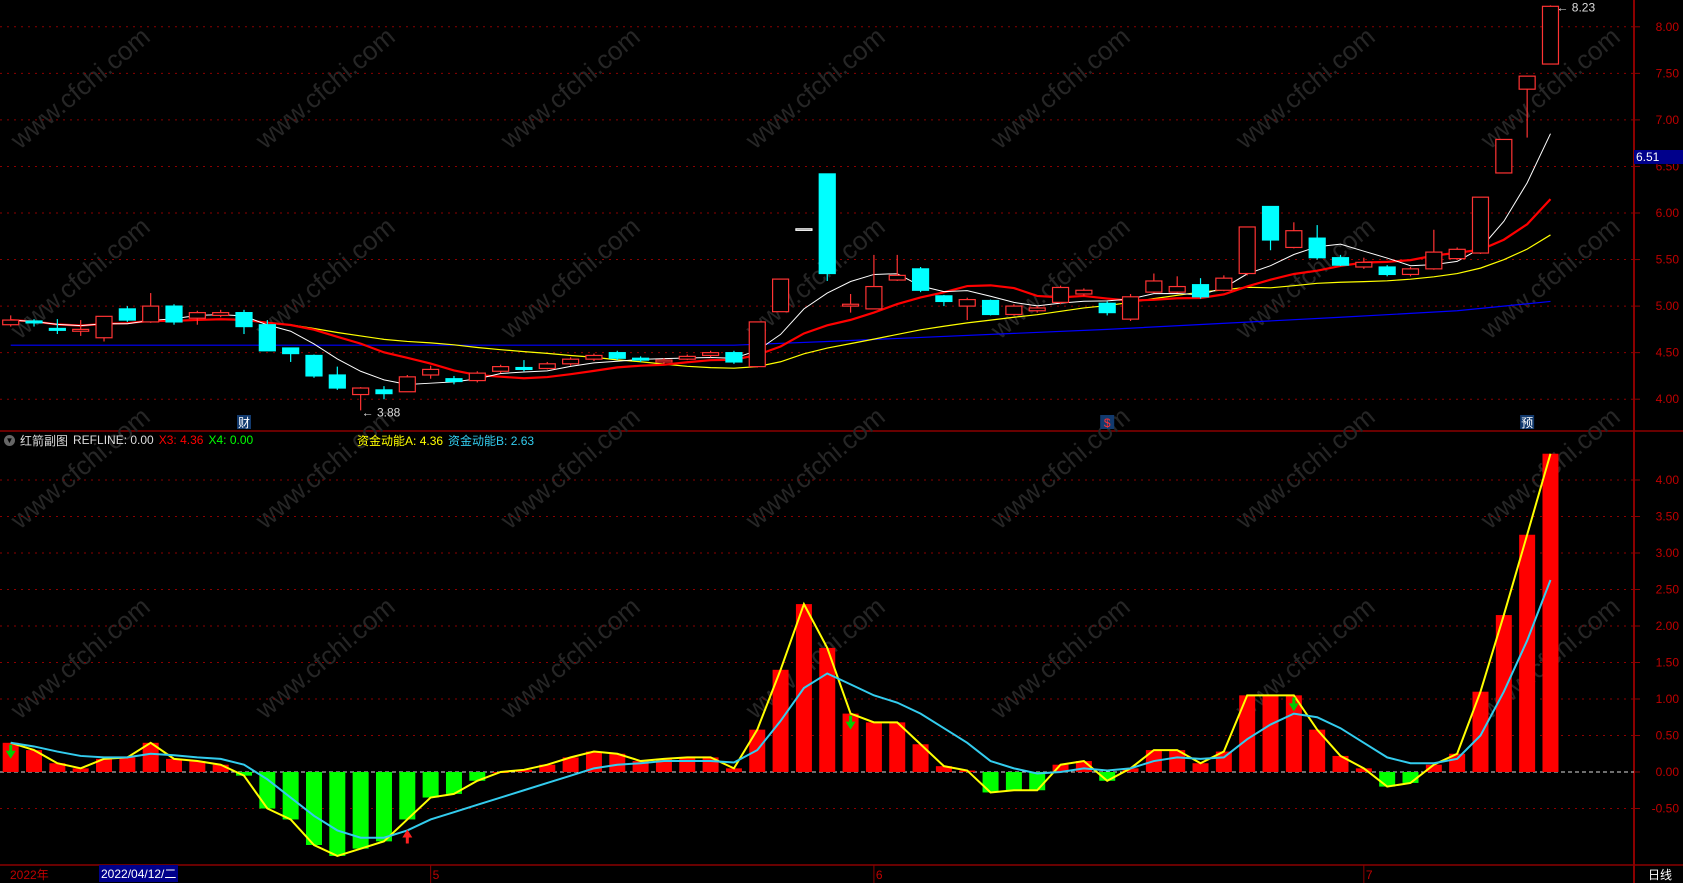 Image resolution: width=1683 pixels, height=883 pixels. What do you see at coordinates (879, 875) in the screenshot?
I see `month-label: 6` at bounding box center [879, 875].